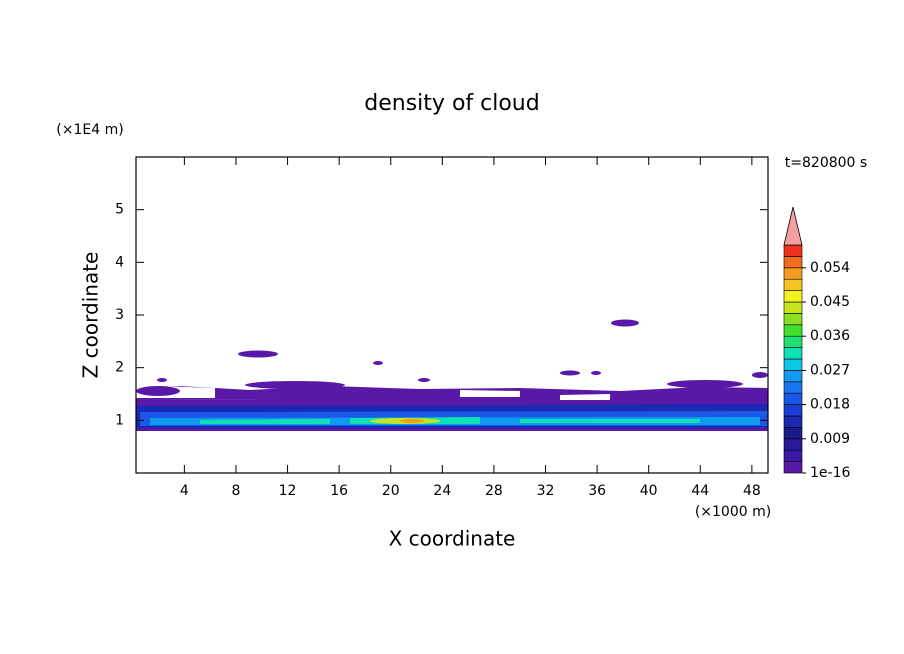 The image size is (904, 654). Describe the element at coordinates (119, 420) in the screenshot. I see `y-tick-label: 1` at that location.